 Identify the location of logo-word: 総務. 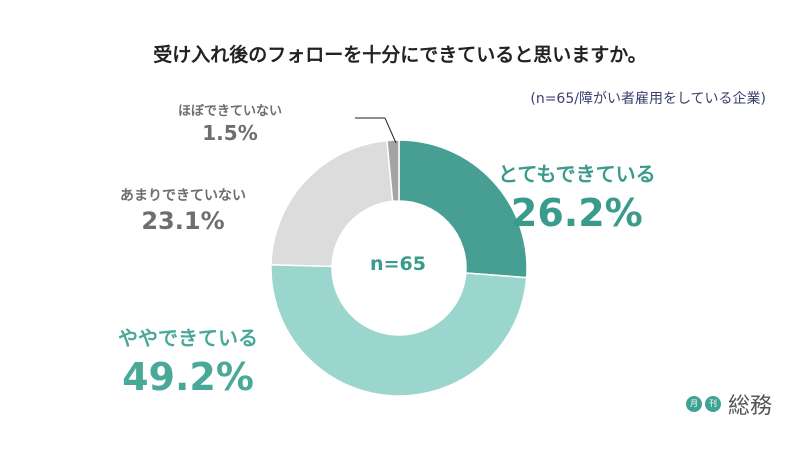
(750, 406).